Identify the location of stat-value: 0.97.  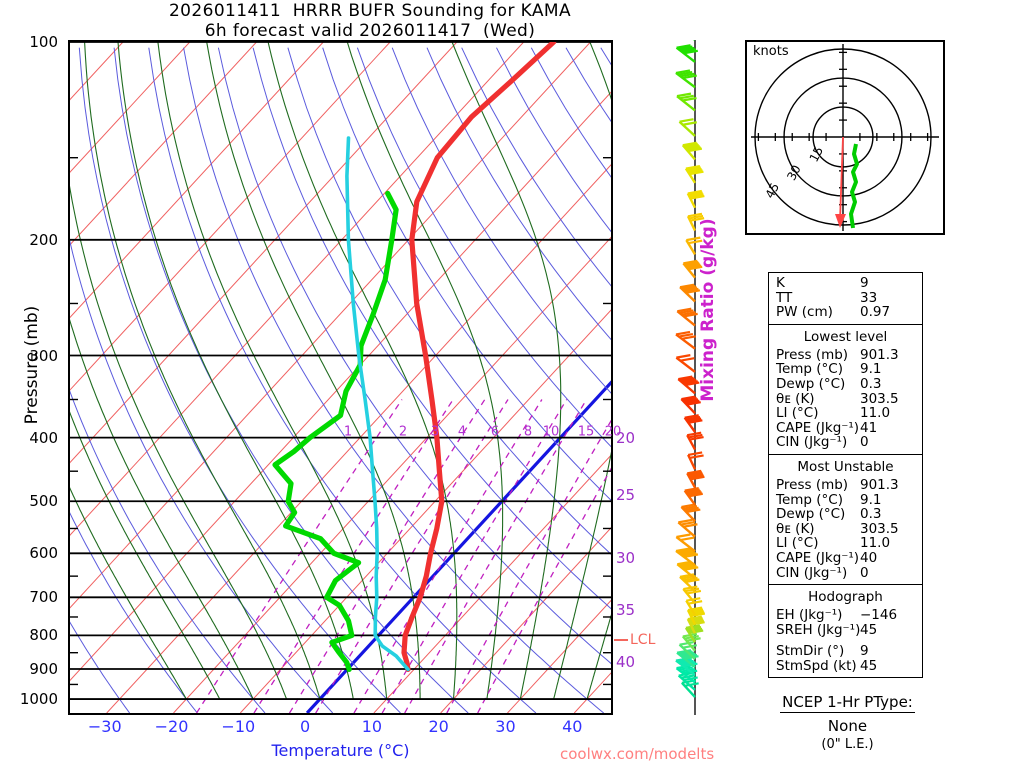
(875, 312).